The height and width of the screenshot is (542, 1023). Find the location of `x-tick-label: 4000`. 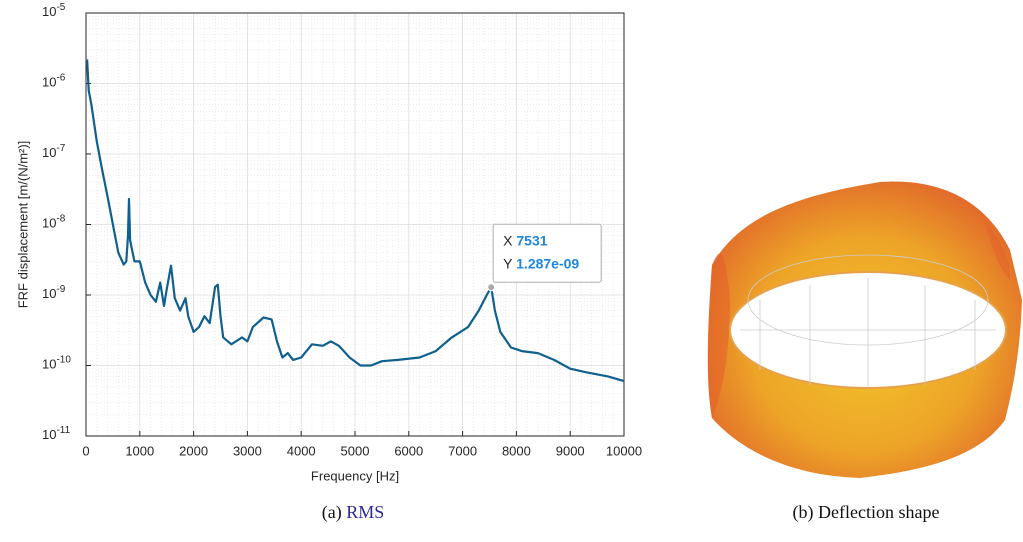

x-tick-label: 4000 is located at coordinates (301, 450).